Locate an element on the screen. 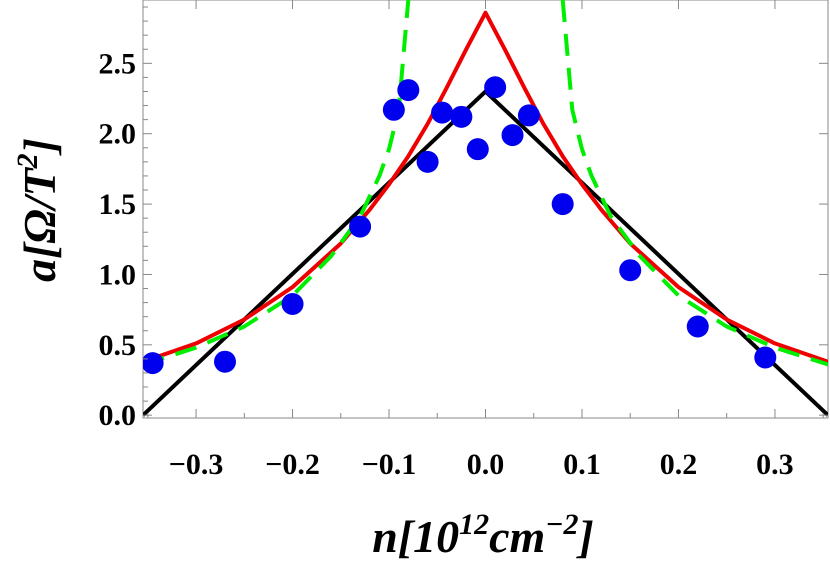  x-axis-title-base: n[10 is located at coordinates (415, 536).